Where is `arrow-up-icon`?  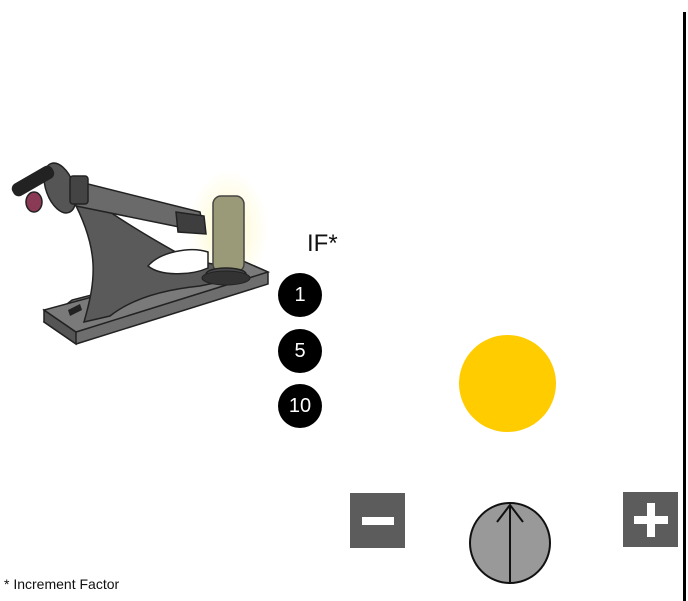 arrow-up-icon is located at coordinates (510, 543).